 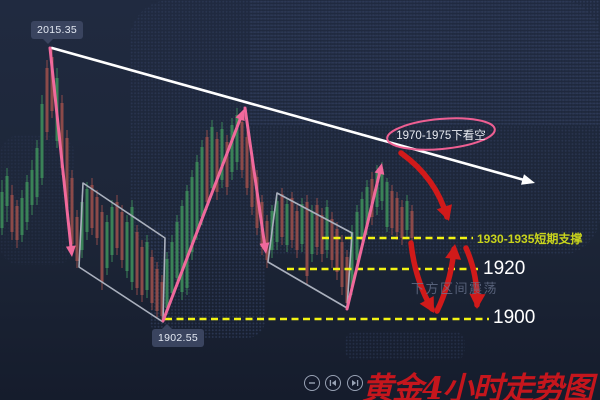 I want to click on skip-back-icon, so click(x=333, y=383).